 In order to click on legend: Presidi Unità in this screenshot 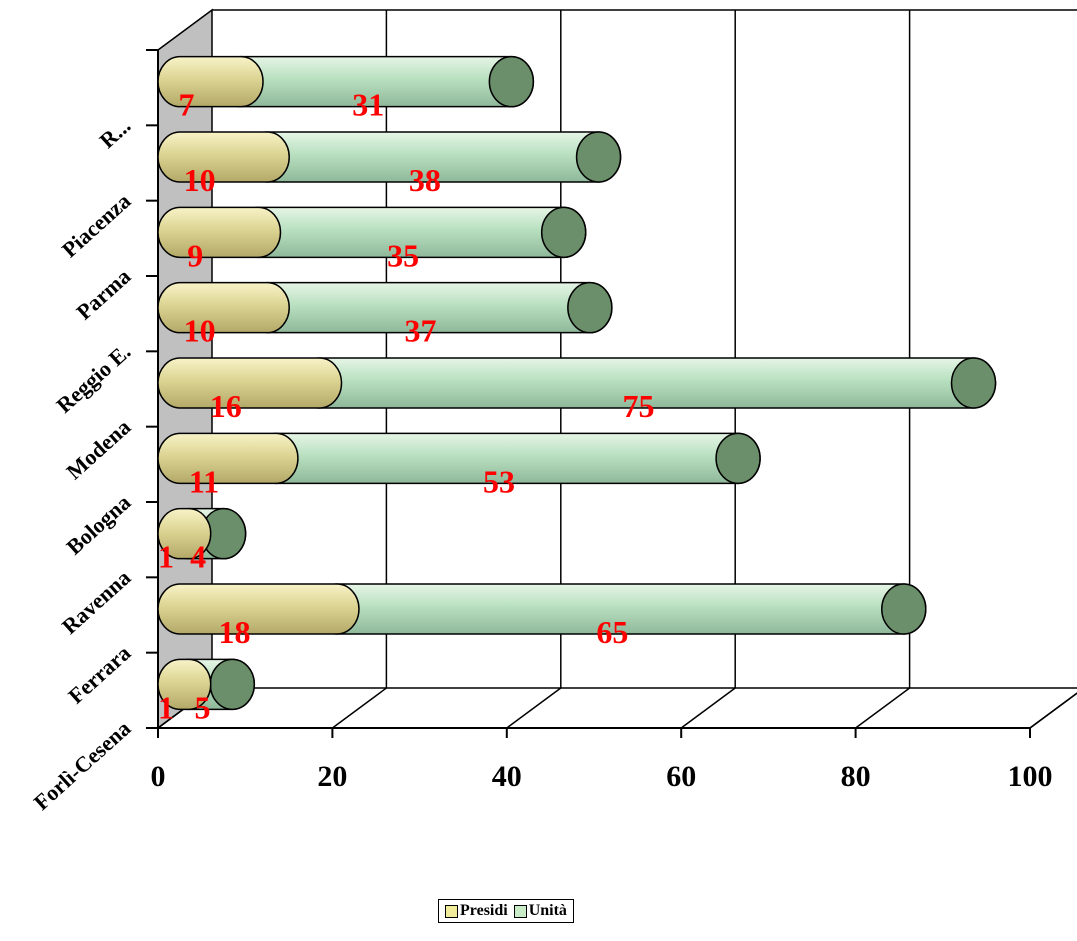, I will do `click(506, 911)`.